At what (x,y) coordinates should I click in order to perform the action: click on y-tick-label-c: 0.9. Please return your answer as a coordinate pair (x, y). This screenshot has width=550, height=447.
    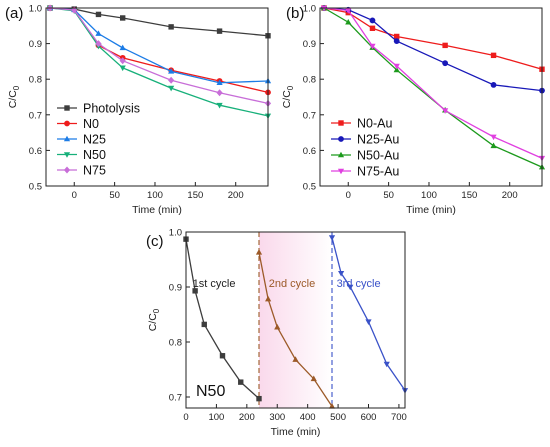
    Looking at the image, I should click on (175, 288).